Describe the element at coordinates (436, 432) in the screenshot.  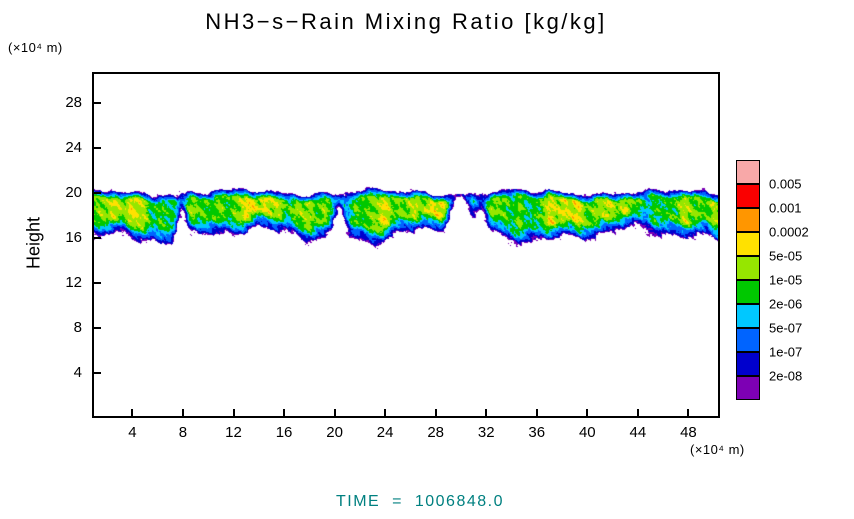
I see `x-tick-label: 28` at that location.